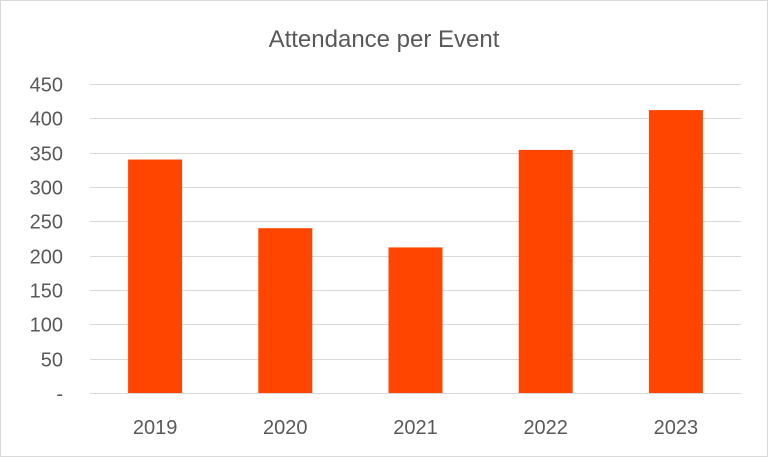 The width and height of the screenshot is (768, 457). What do you see at coordinates (285, 428) in the screenshot?
I see `x-tick-label: 2020` at bounding box center [285, 428].